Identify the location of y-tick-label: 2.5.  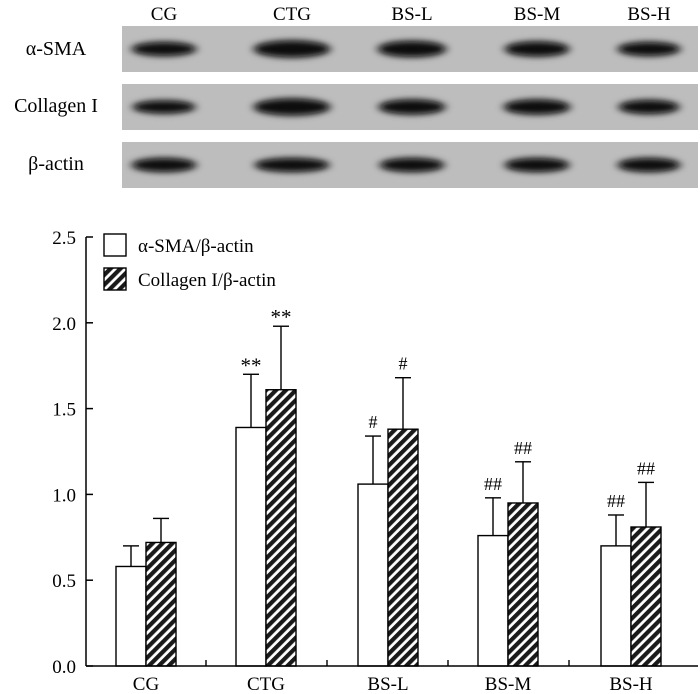
(64, 238).